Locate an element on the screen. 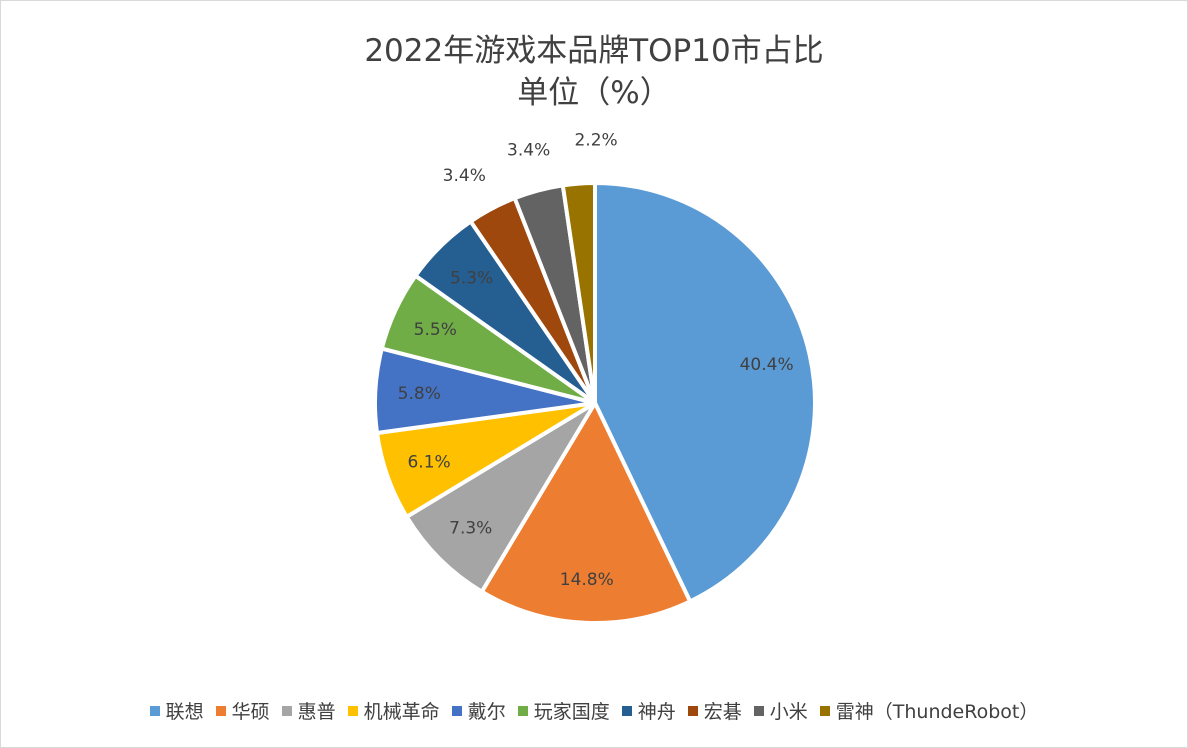 This screenshot has height=748, width=1188. legend-label: 联想 is located at coordinates (184, 712).